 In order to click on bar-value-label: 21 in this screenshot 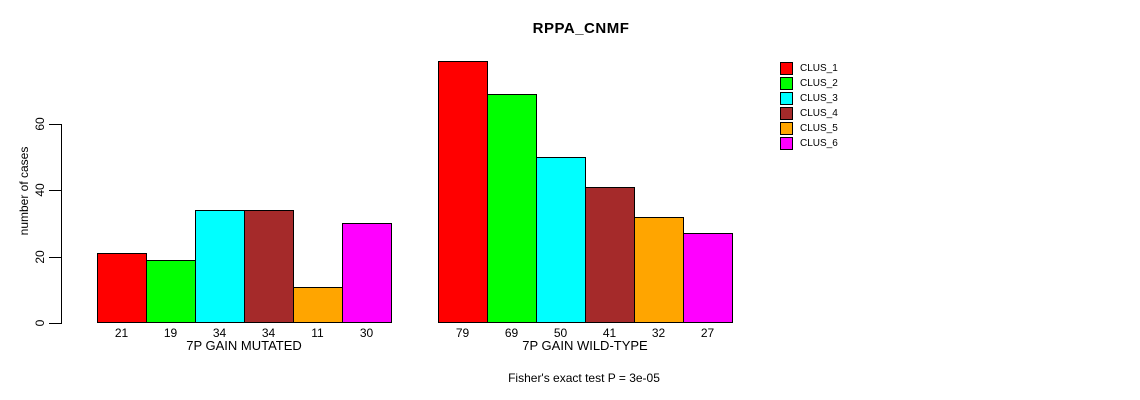, I will do `click(121, 333)`.